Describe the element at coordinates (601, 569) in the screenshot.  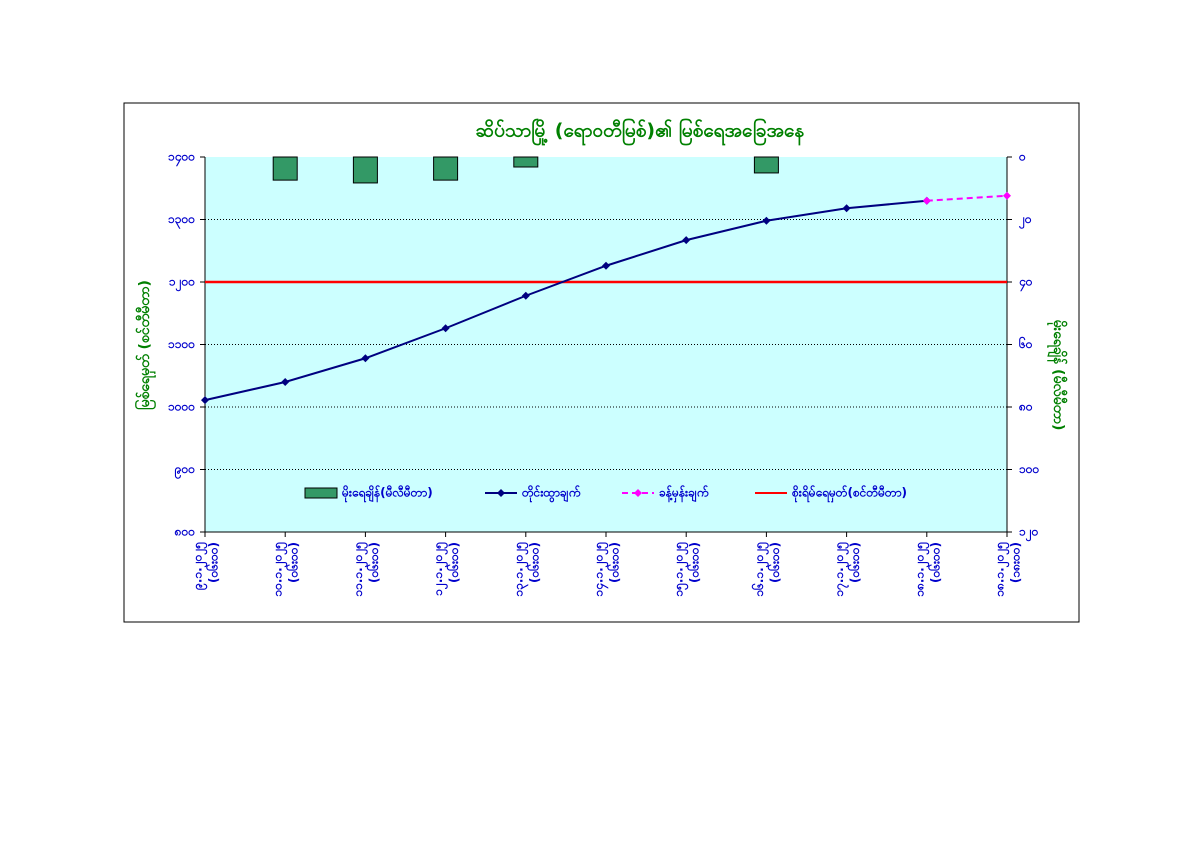
I see `x-tick-label: ၁၄.၁.၂၀၂၅` at that location.